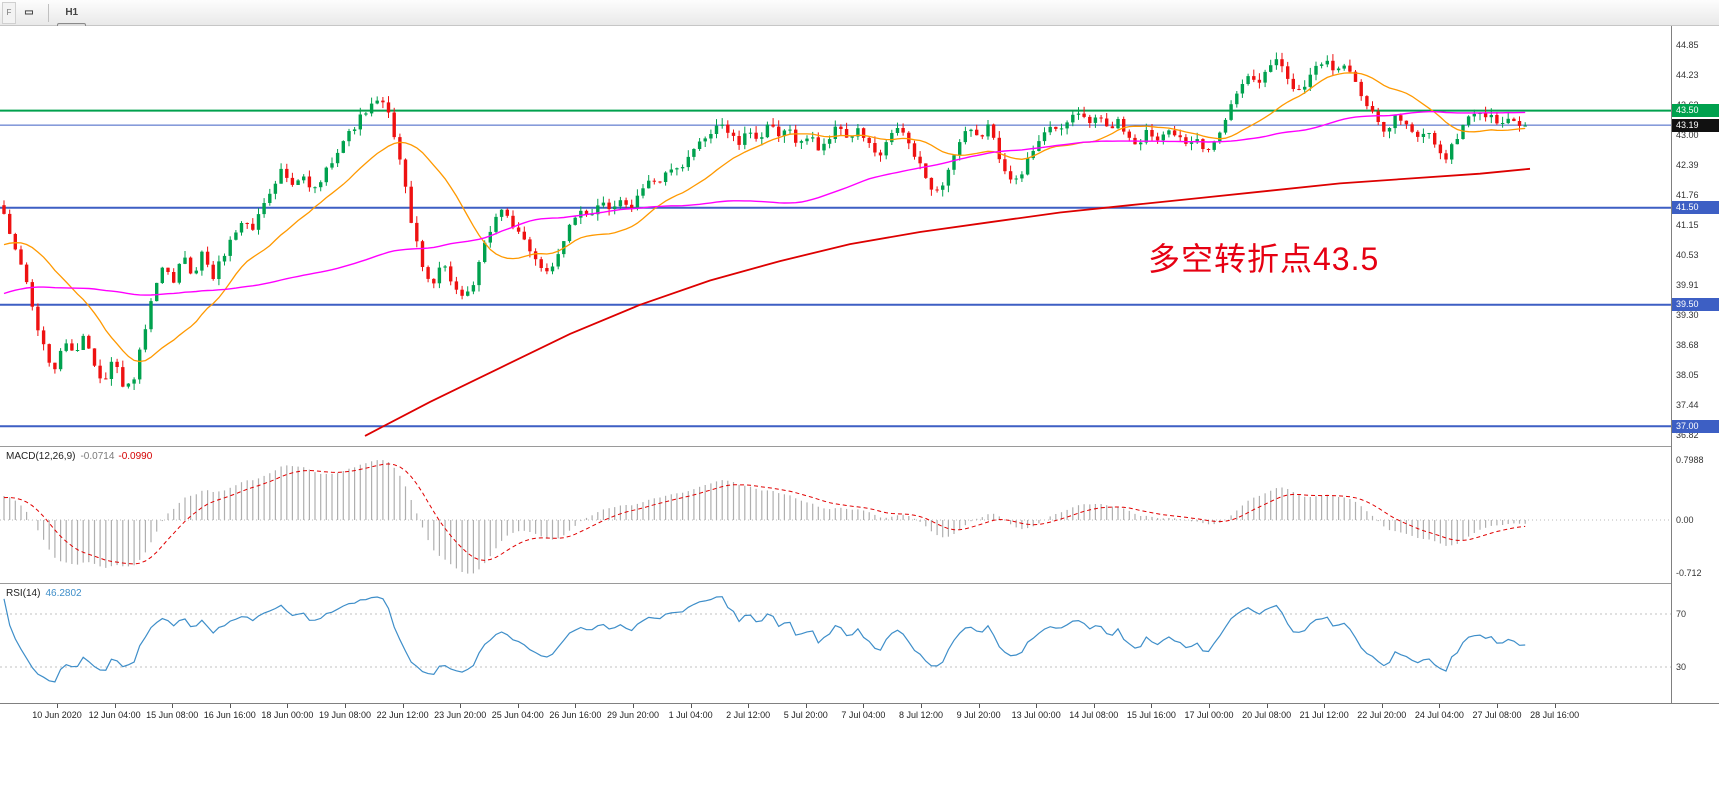 This screenshot has height=796, width=1719. I want to click on price-axis-label: 44.85, so click(1687, 45).